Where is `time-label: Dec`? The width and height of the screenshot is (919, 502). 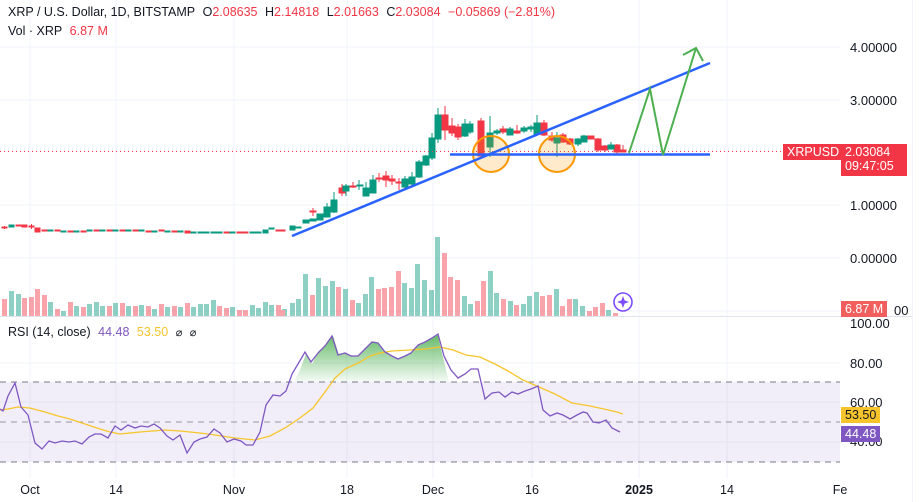
time-label: Dec is located at coordinates (433, 490).